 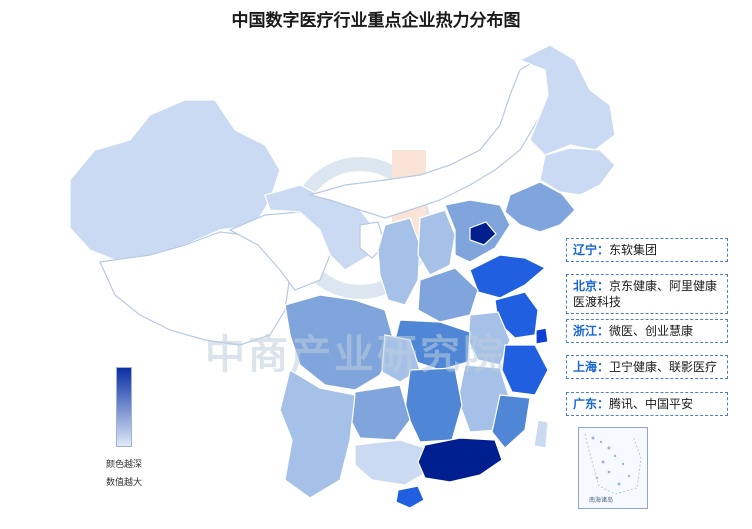 I want to click on info-box-liaoning: 辽宁：东软集团, so click(x=647, y=250).